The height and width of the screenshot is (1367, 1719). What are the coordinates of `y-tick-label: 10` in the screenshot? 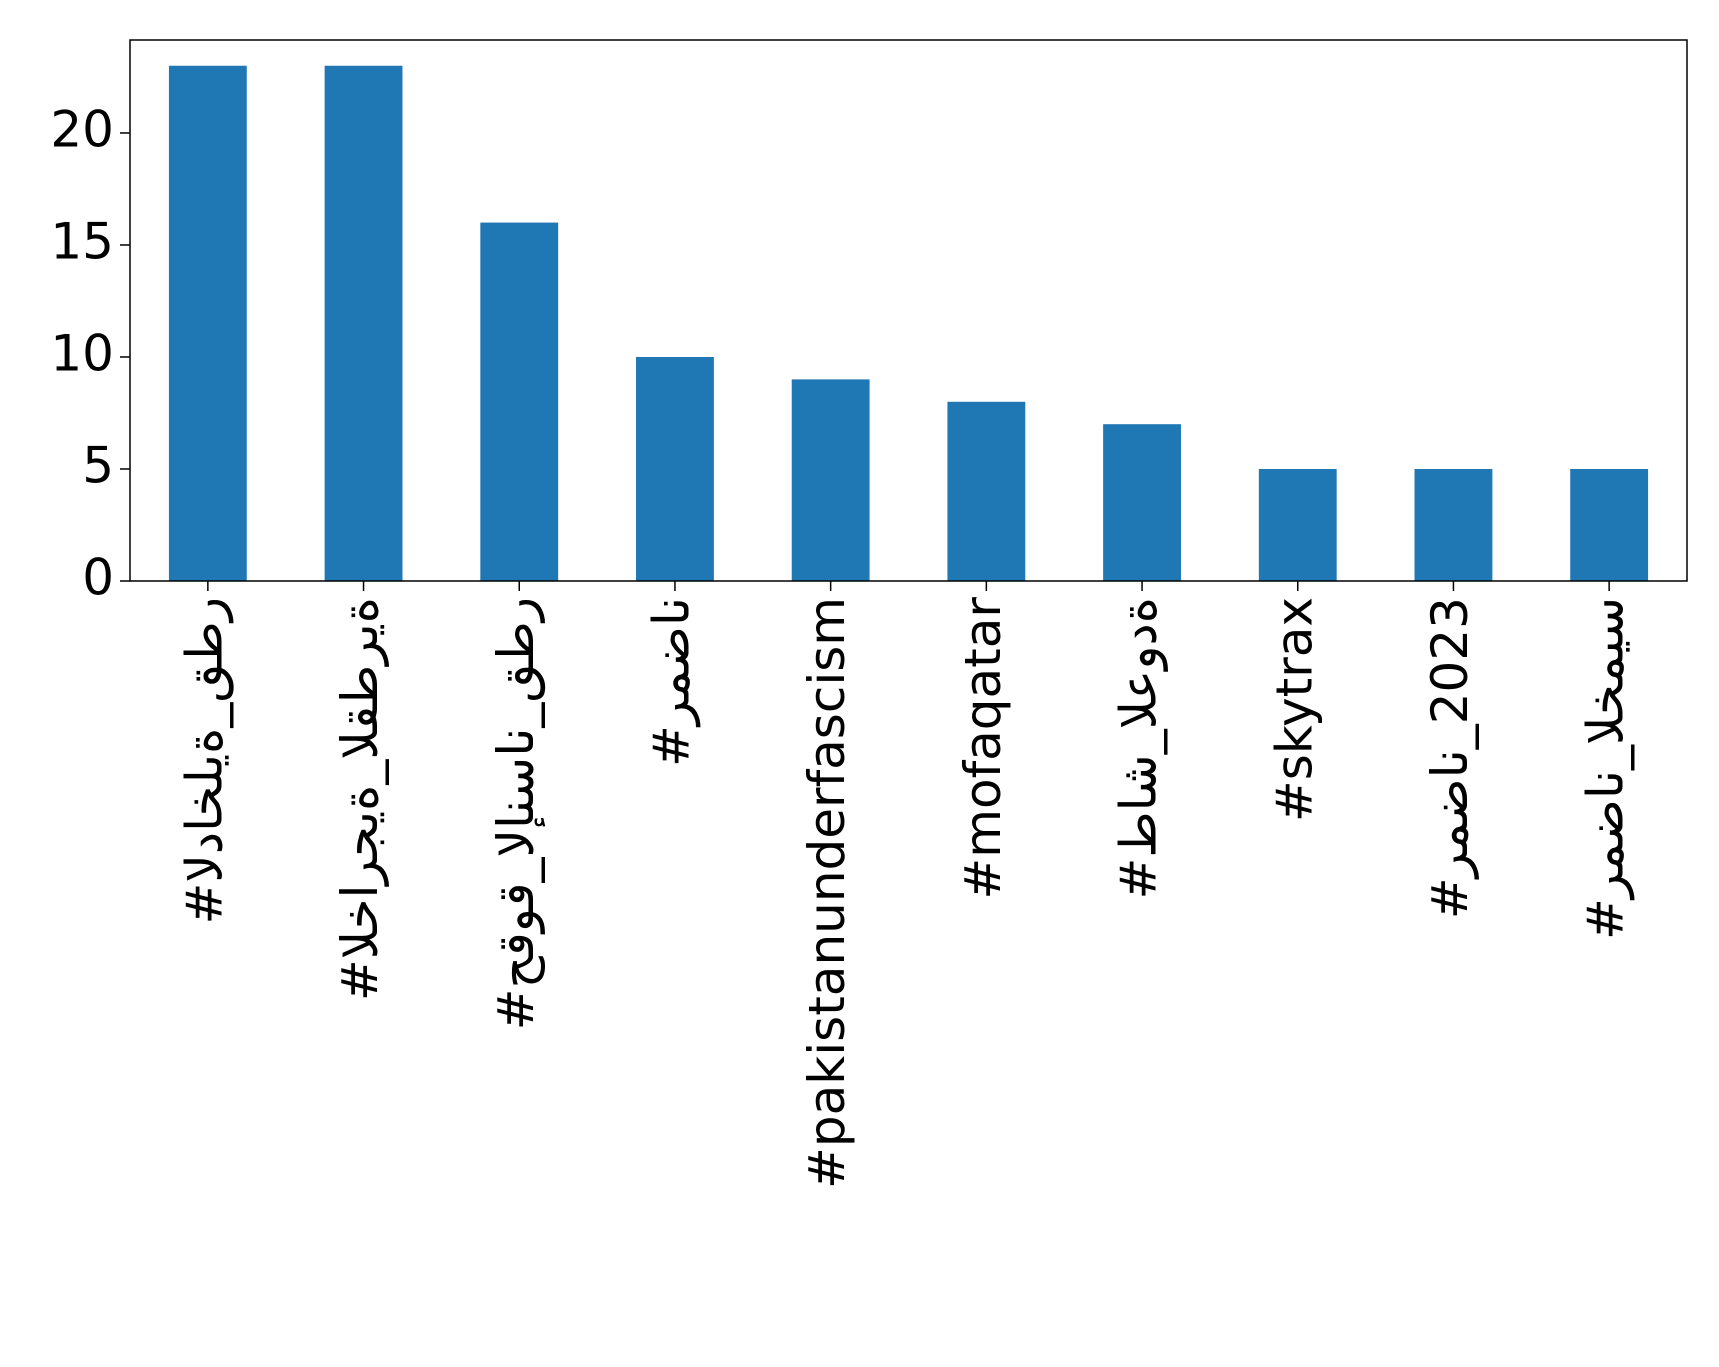 It's located at (82, 353).